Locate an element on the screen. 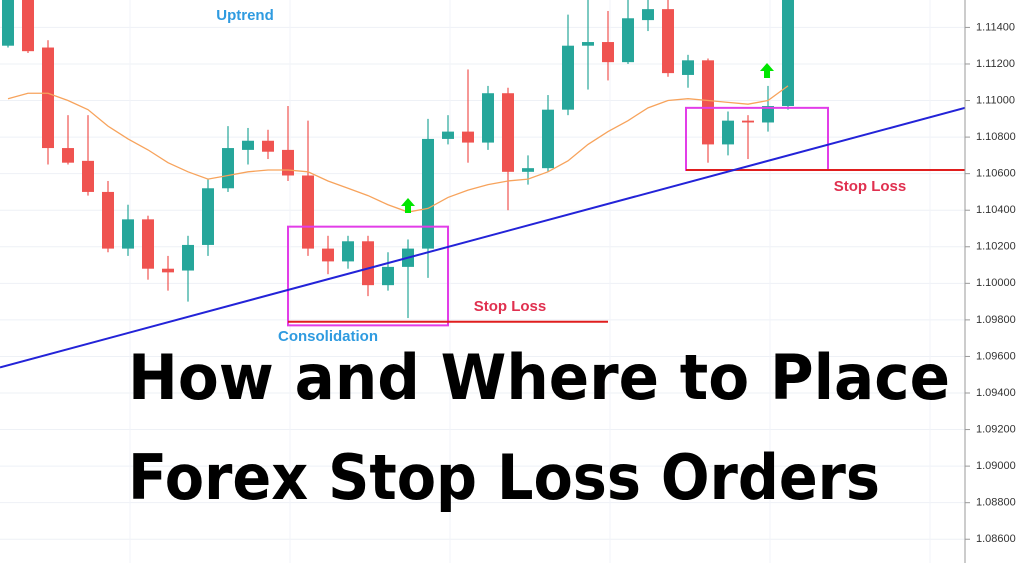  y-tick-label: 1.10400 is located at coordinates (996, 210).